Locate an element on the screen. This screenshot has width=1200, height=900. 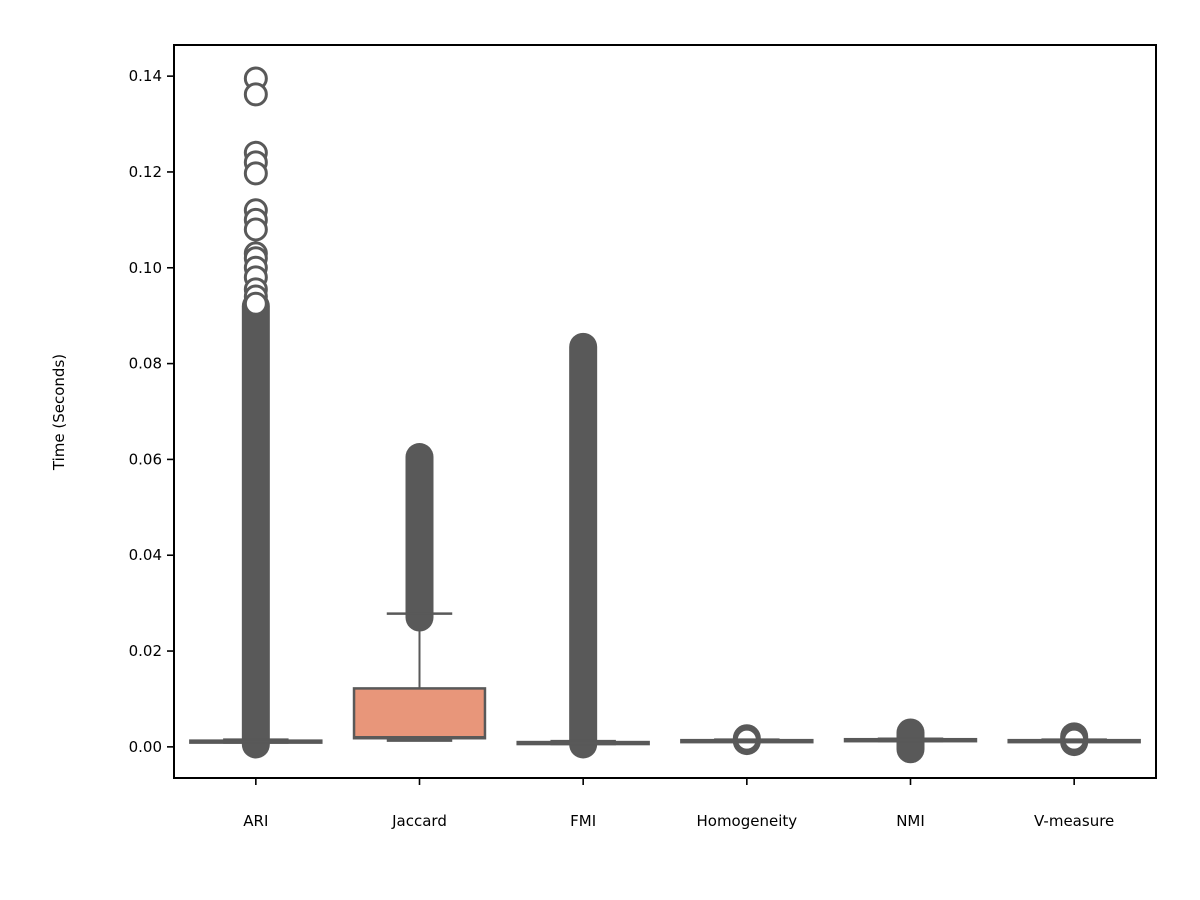
x-tick-label: FMI is located at coordinates (583, 821).